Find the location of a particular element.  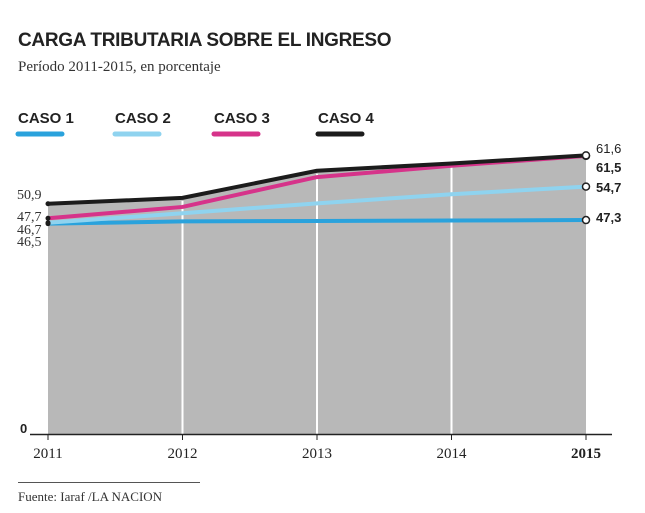

legend-label: CASO 2 is located at coordinates (143, 118).